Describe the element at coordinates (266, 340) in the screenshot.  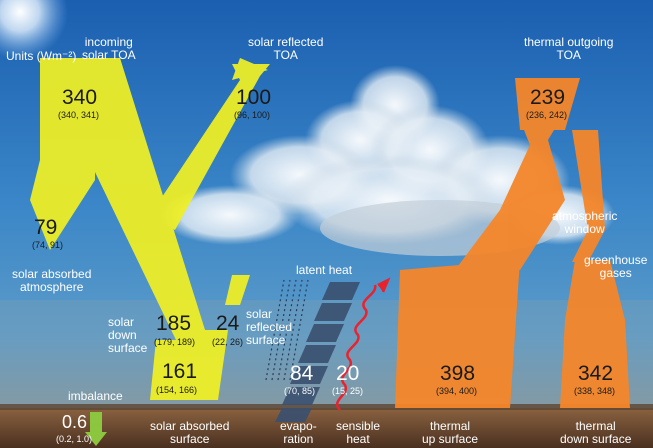
I see `solar-reflected-surface-label-line3: surface` at that location.